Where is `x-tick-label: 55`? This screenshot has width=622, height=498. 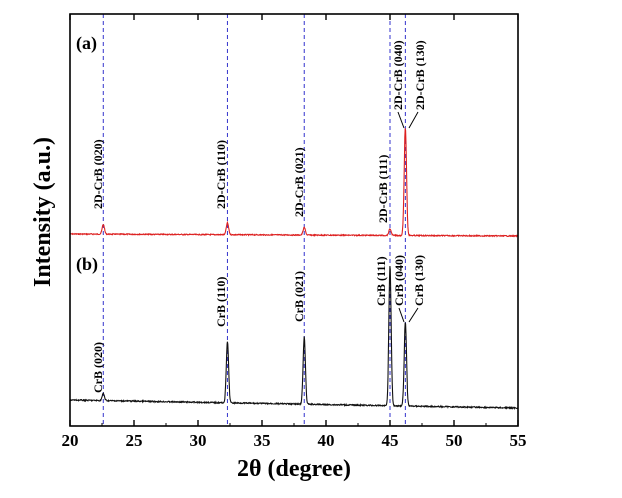
x-tick-label: 55 is located at coordinates (518, 440).